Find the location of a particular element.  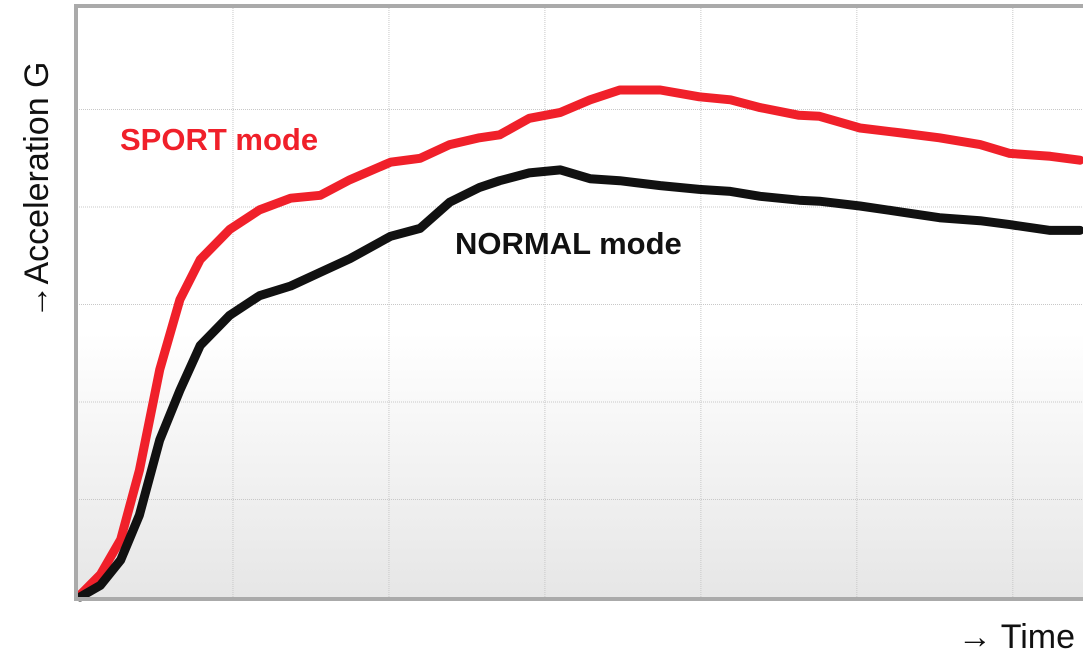

x-axis-label: → Time is located at coordinates (1016, 636).